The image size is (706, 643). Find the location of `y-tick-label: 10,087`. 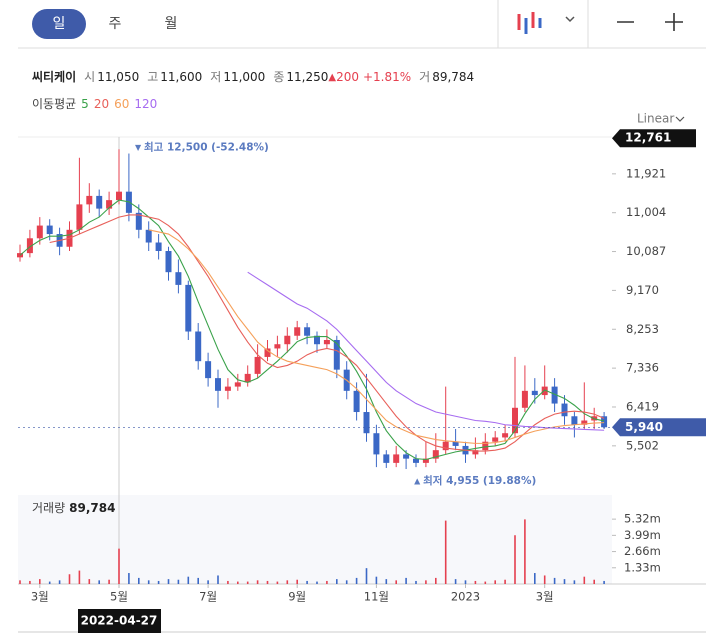

y-tick-label: 10,087 is located at coordinates (646, 251).